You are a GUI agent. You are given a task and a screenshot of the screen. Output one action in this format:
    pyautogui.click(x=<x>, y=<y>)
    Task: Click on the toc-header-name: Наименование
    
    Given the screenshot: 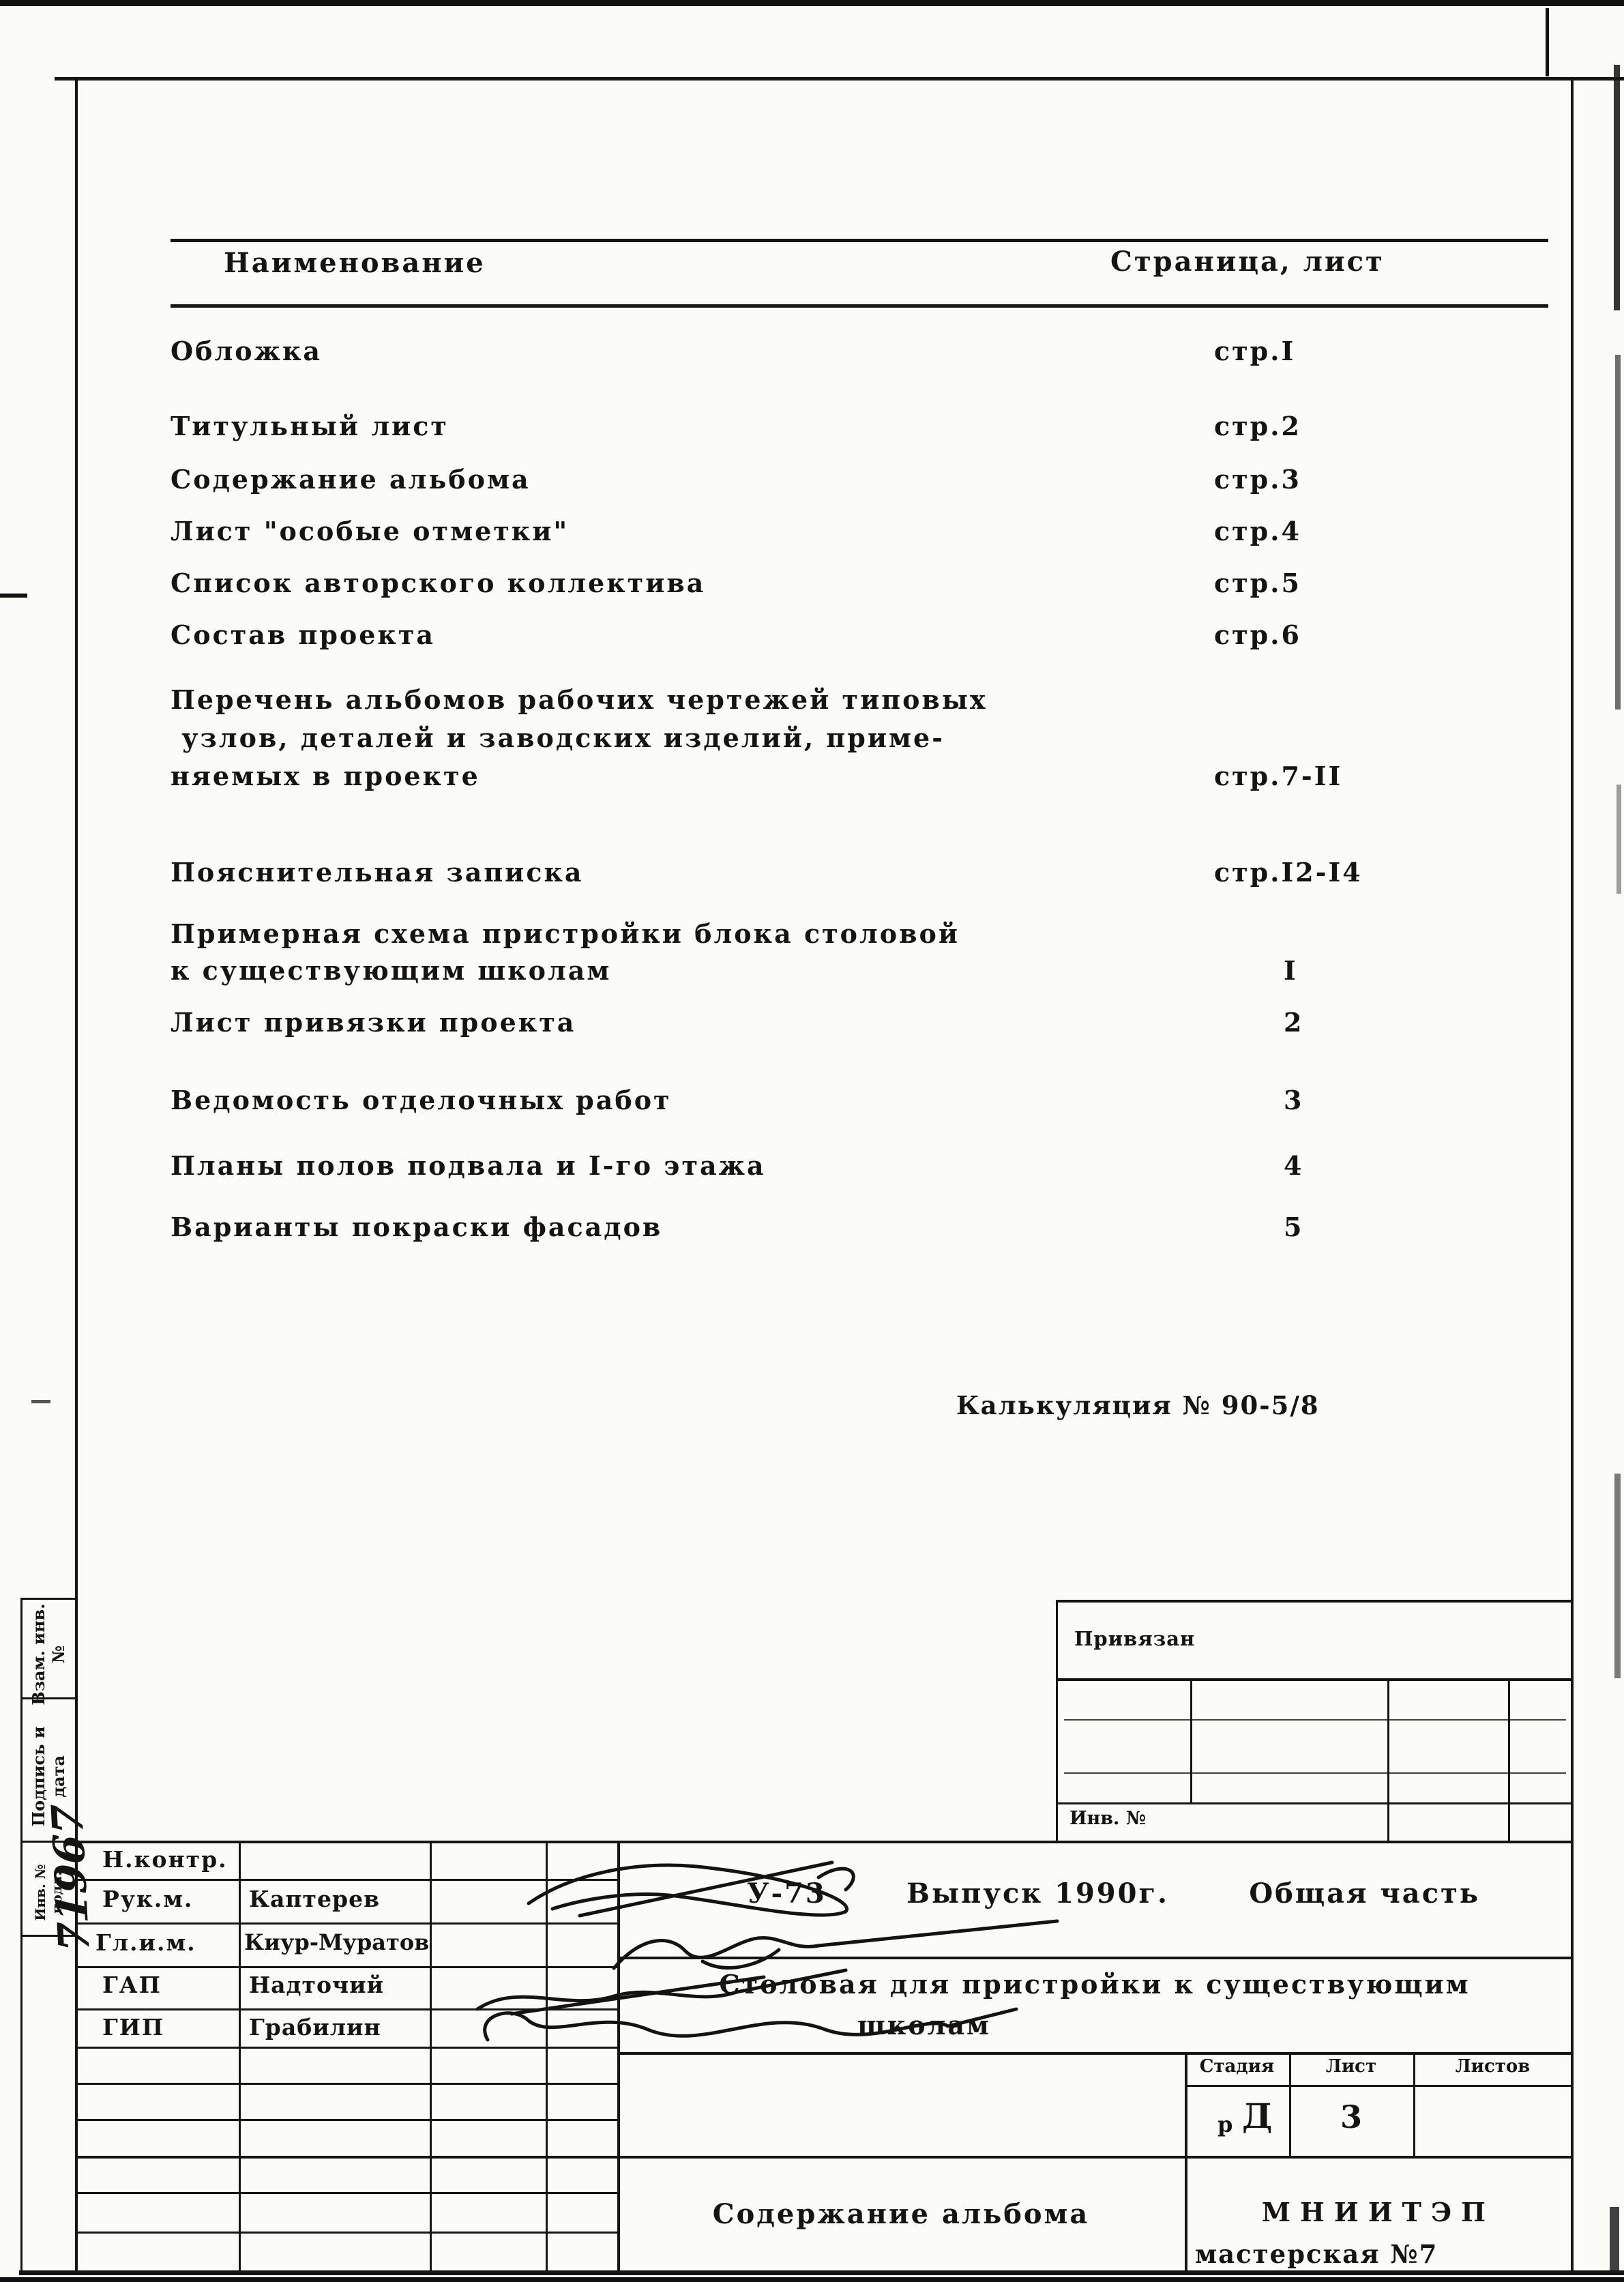 What is the action you would take?
    pyautogui.click(x=355, y=263)
    